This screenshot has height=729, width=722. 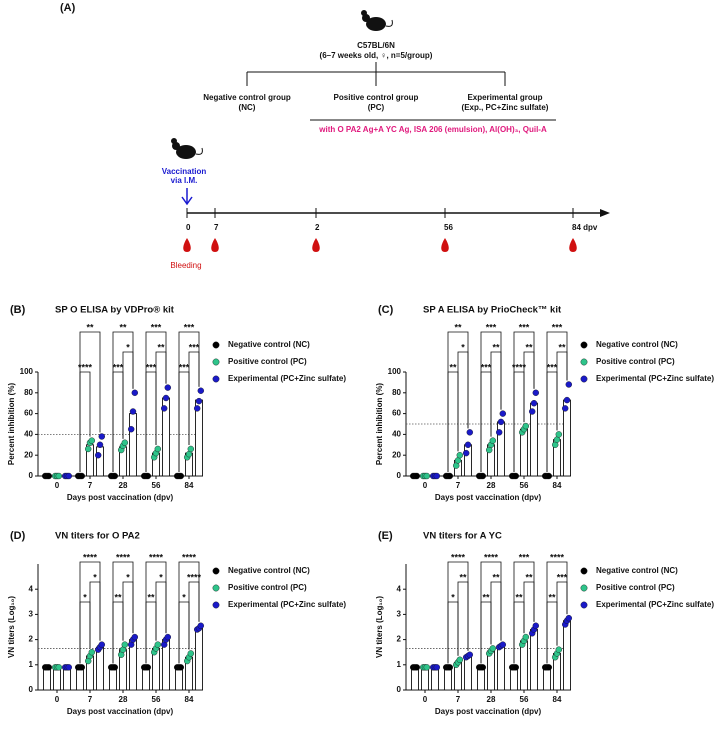 I want to click on panel-label: (C), so click(x=386, y=310).